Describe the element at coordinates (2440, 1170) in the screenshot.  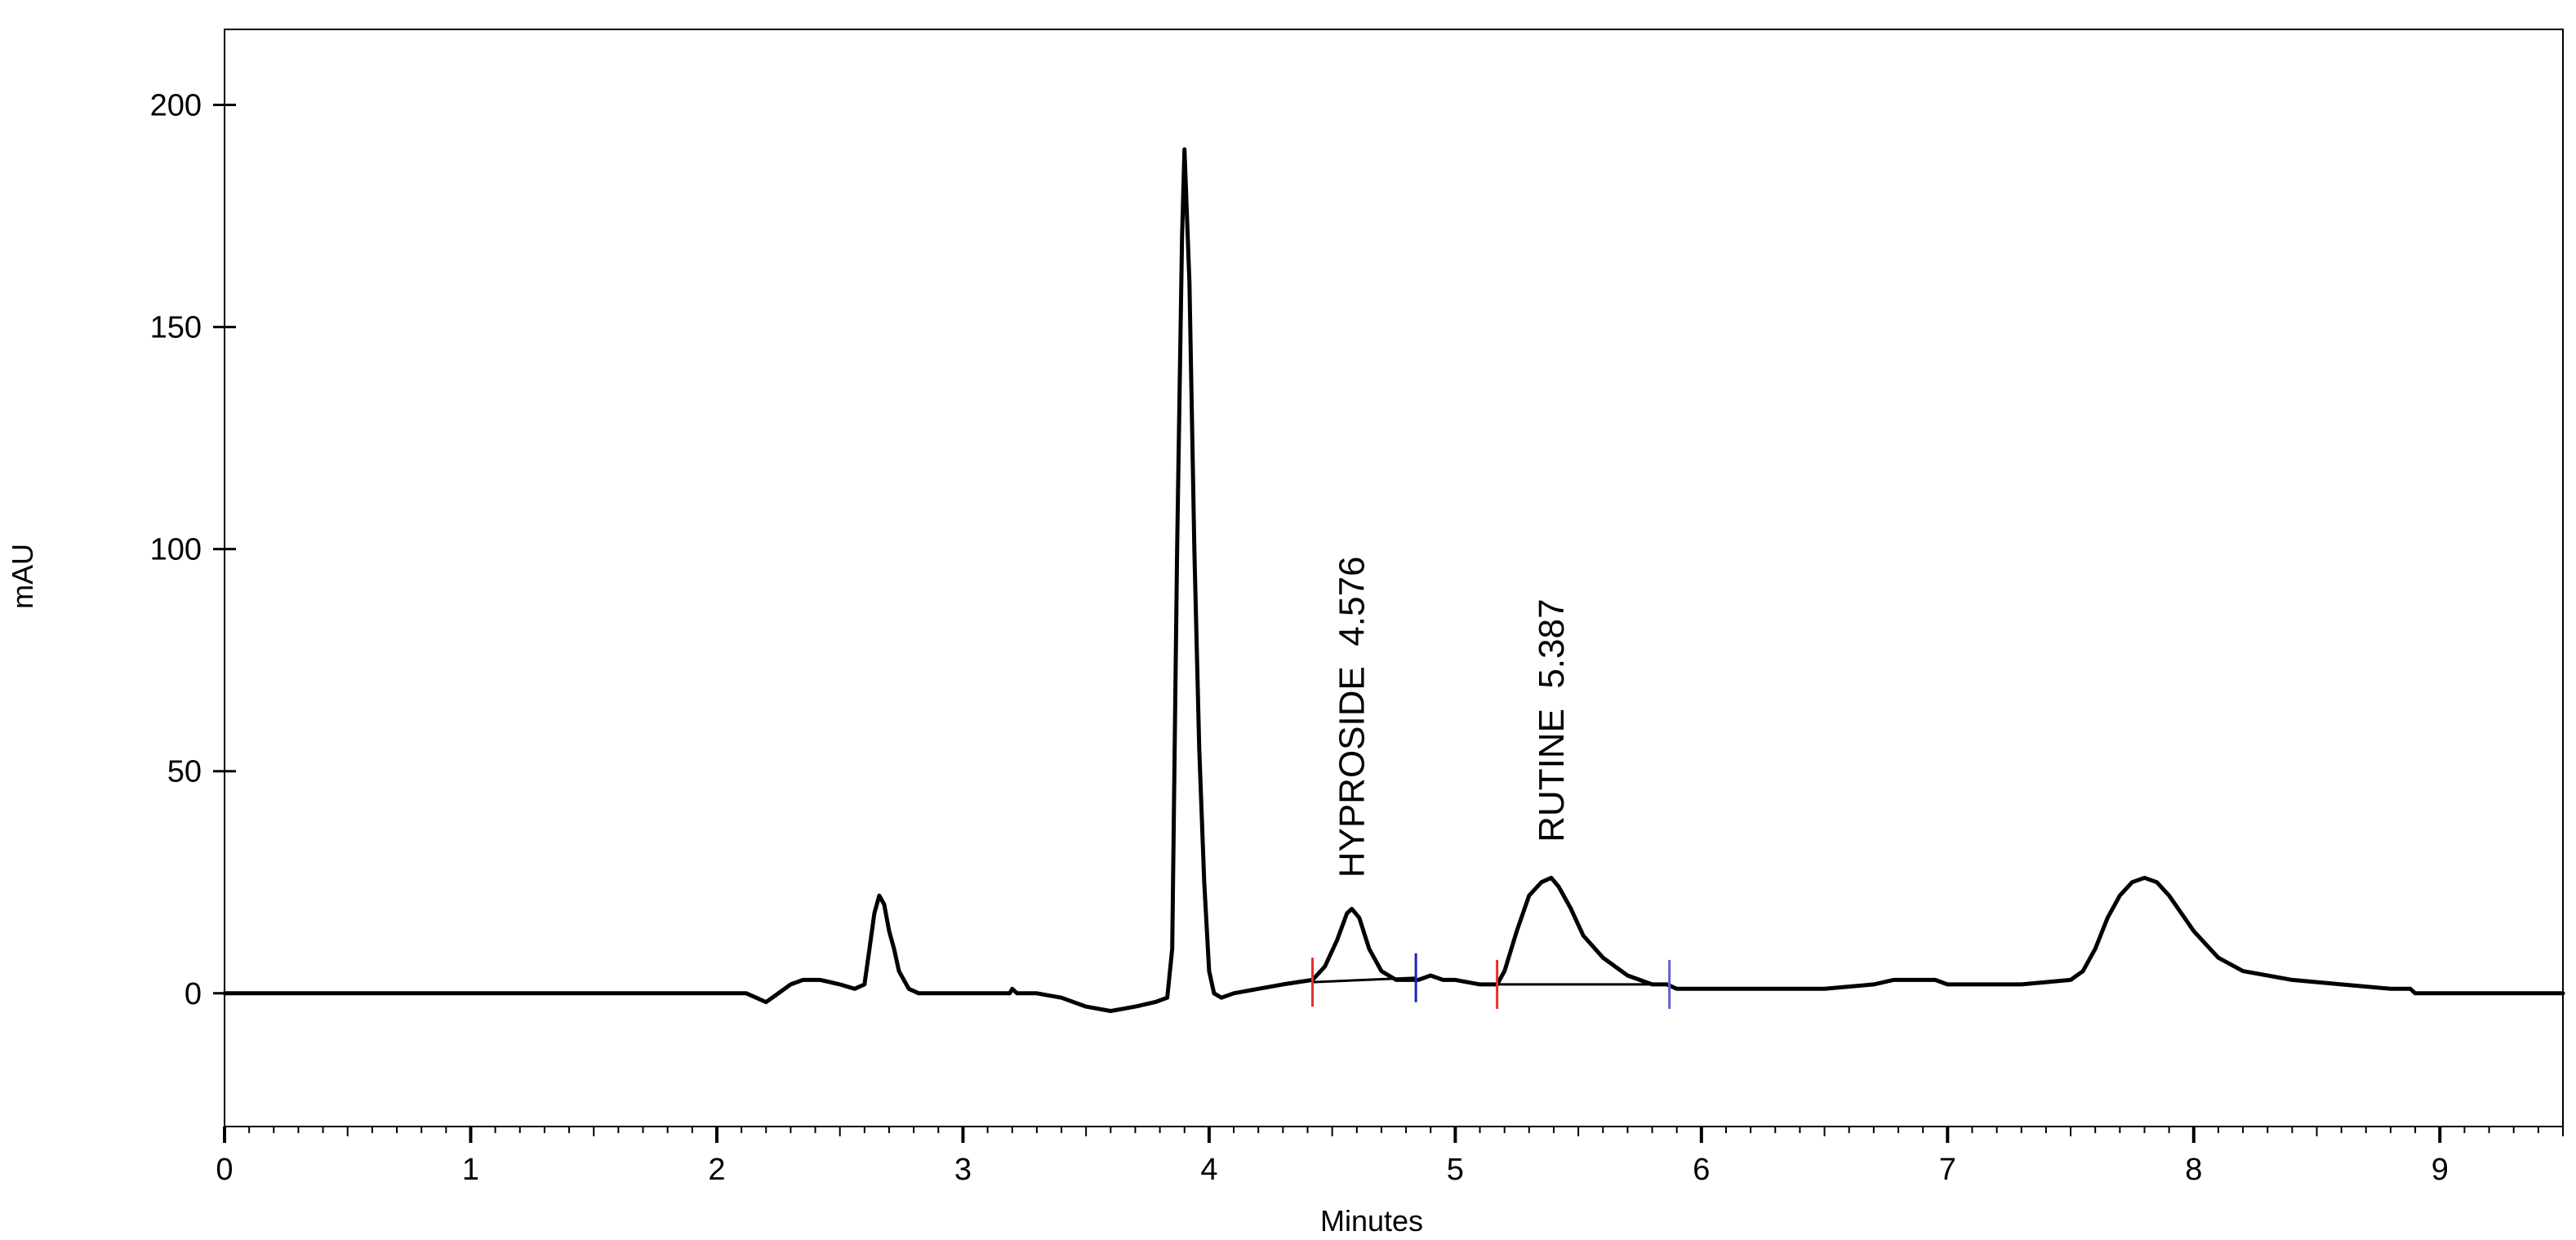
I see `x-tick-label: 9` at that location.